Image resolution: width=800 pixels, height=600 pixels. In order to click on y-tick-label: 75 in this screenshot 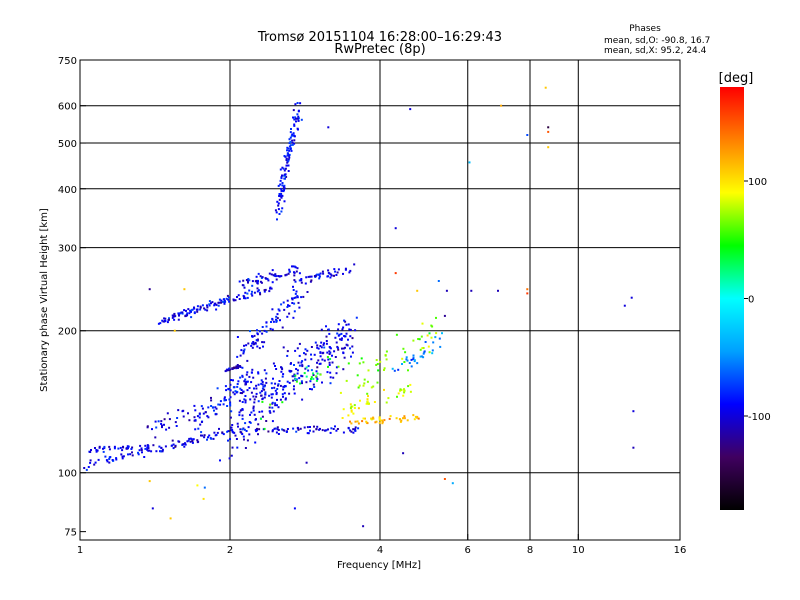, I will do `click(70, 533)`.